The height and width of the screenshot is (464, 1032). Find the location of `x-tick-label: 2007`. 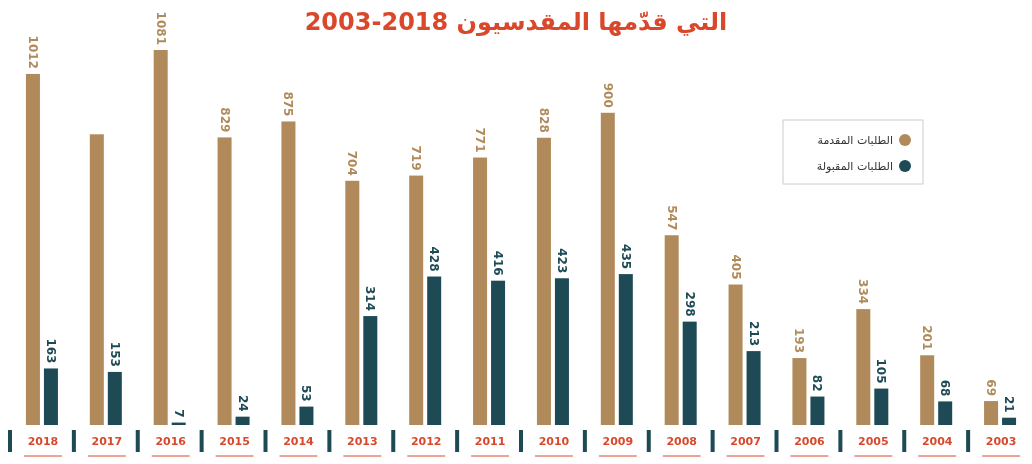

x-tick-label: 2007 is located at coordinates (745, 441).